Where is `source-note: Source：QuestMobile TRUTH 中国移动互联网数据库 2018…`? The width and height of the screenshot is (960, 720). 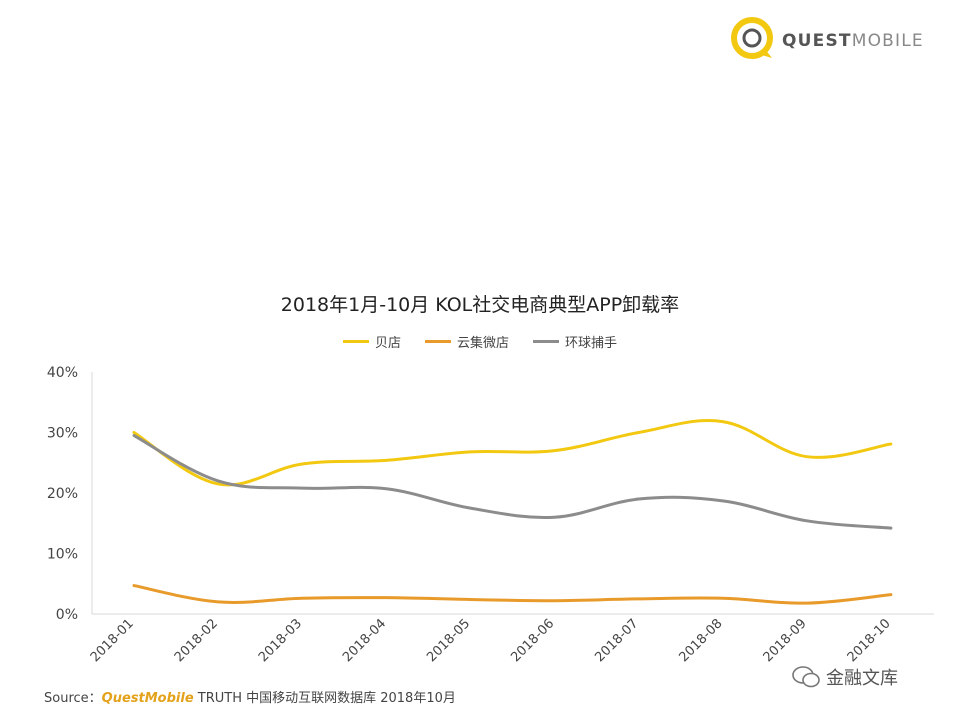
source-note: Source：QuestMobile TRUTH 中国移动互联网数据库 2018… is located at coordinates (250, 696).